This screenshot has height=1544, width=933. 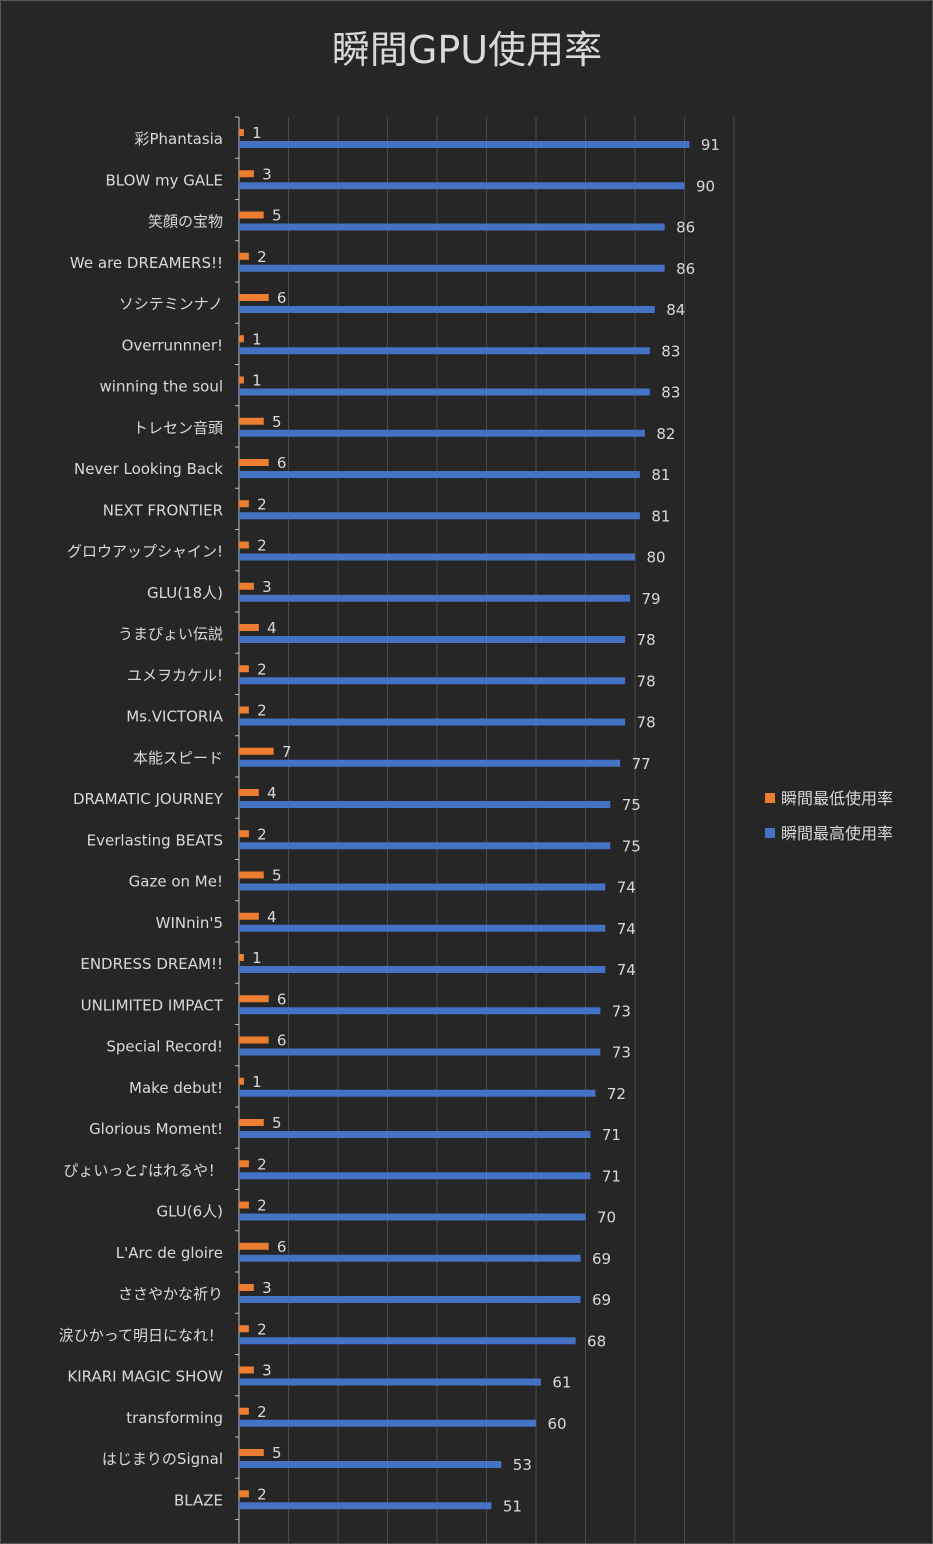 I want to click on data-label-max-3: 86, so click(x=685, y=269).